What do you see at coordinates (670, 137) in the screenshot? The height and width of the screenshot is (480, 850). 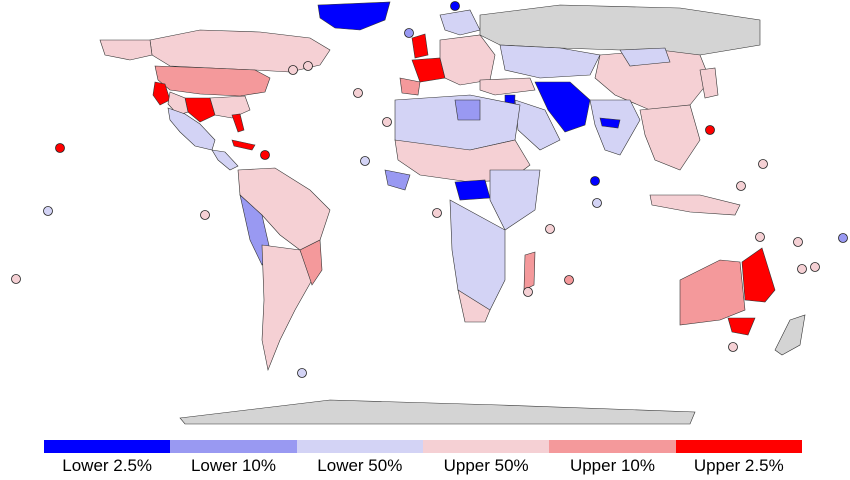 I see `region-southeast-asia` at bounding box center [670, 137].